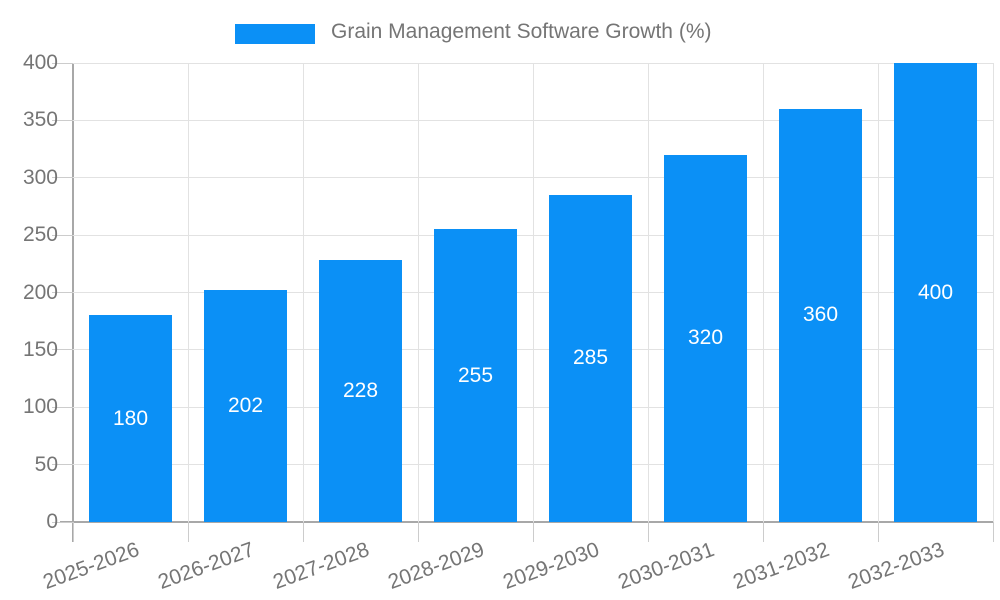  I want to click on y-tick-label: 200, so click(40, 292).